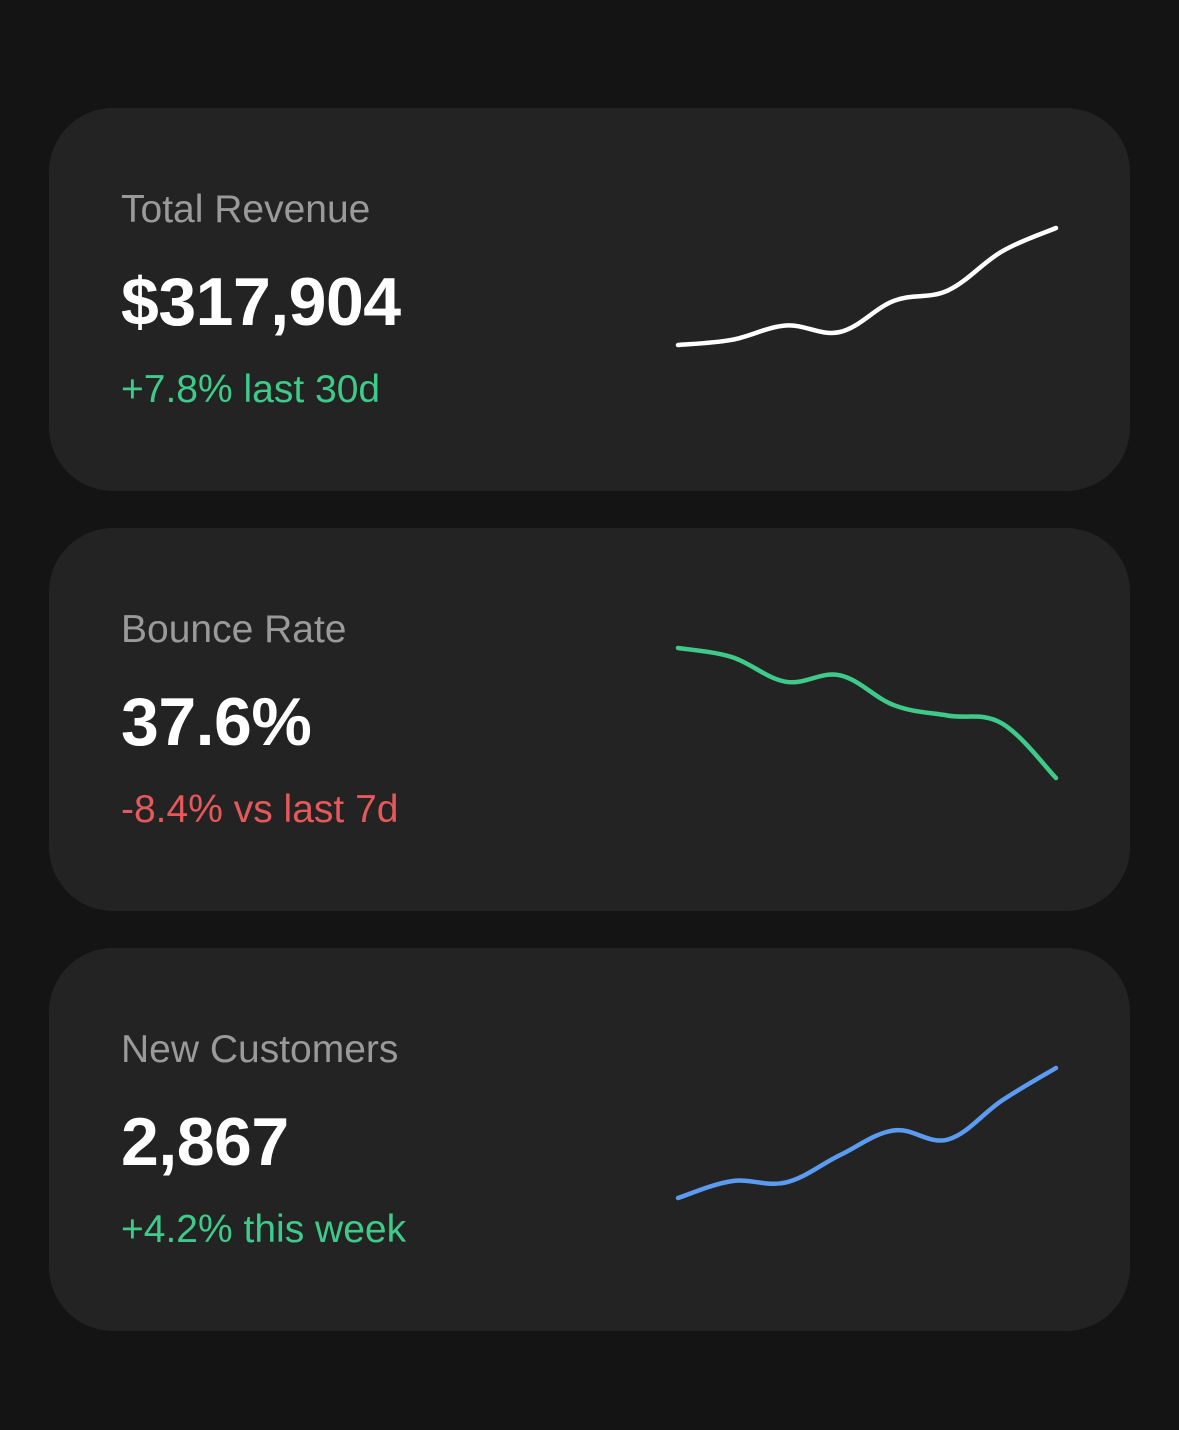  I want to click on metric-label: Total Revenue, so click(246, 209).